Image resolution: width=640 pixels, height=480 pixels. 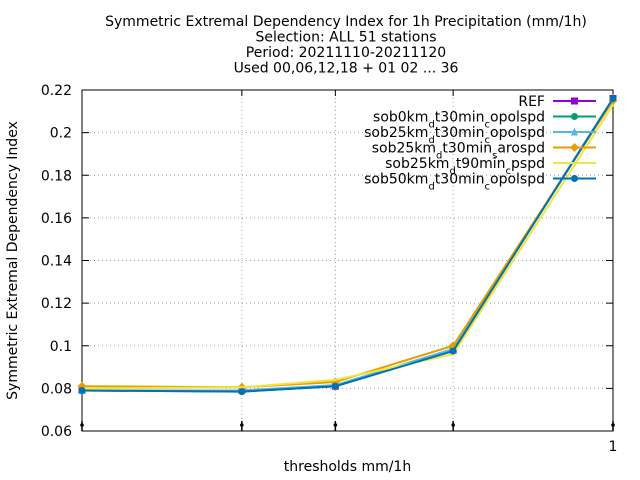 What do you see at coordinates (521, 149) in the screenshot?
I see `legend-label-part: arospd` at bounding box center [521, 149].